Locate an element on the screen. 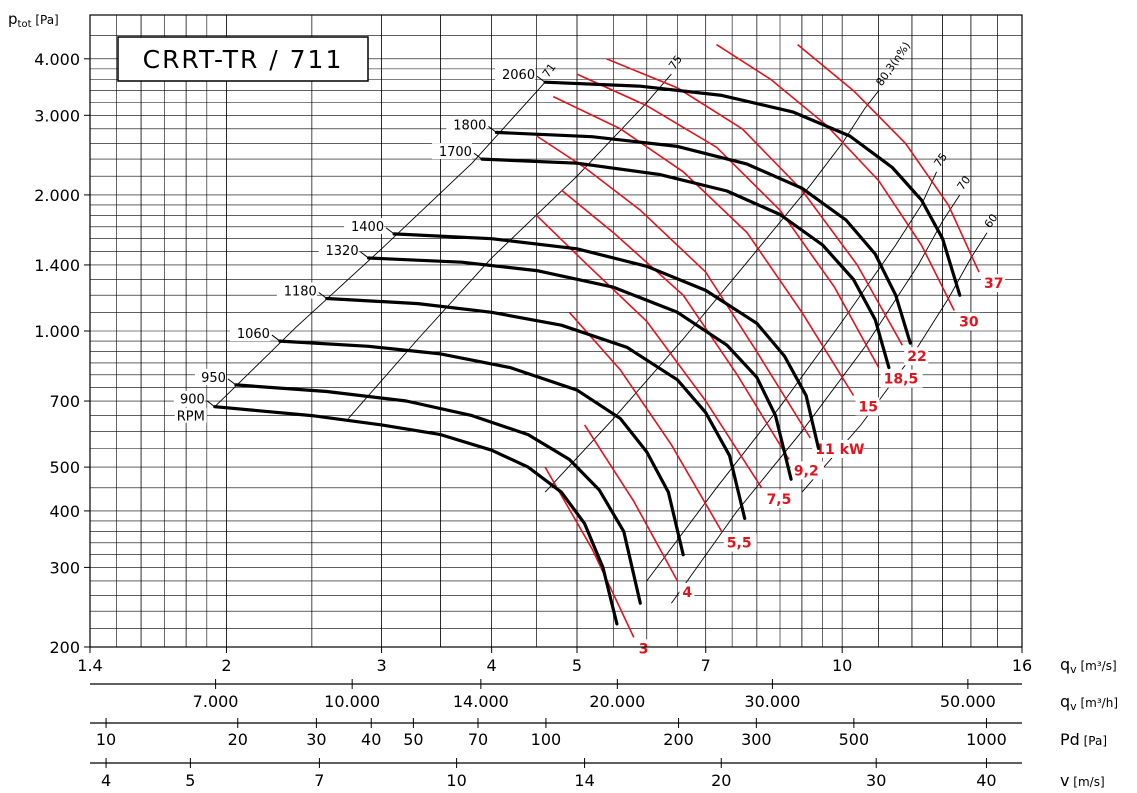 Image resolution: width=1137 pixels, height=793 pixels. y-tick-label: 3.000 is located at coordinates (57, 115).